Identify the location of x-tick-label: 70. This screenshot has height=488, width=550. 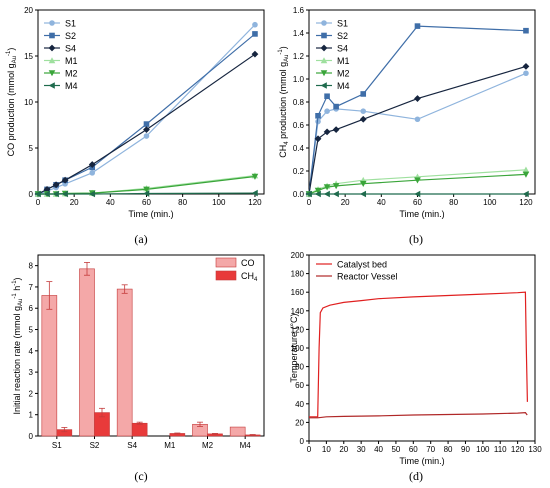
(430, 449).